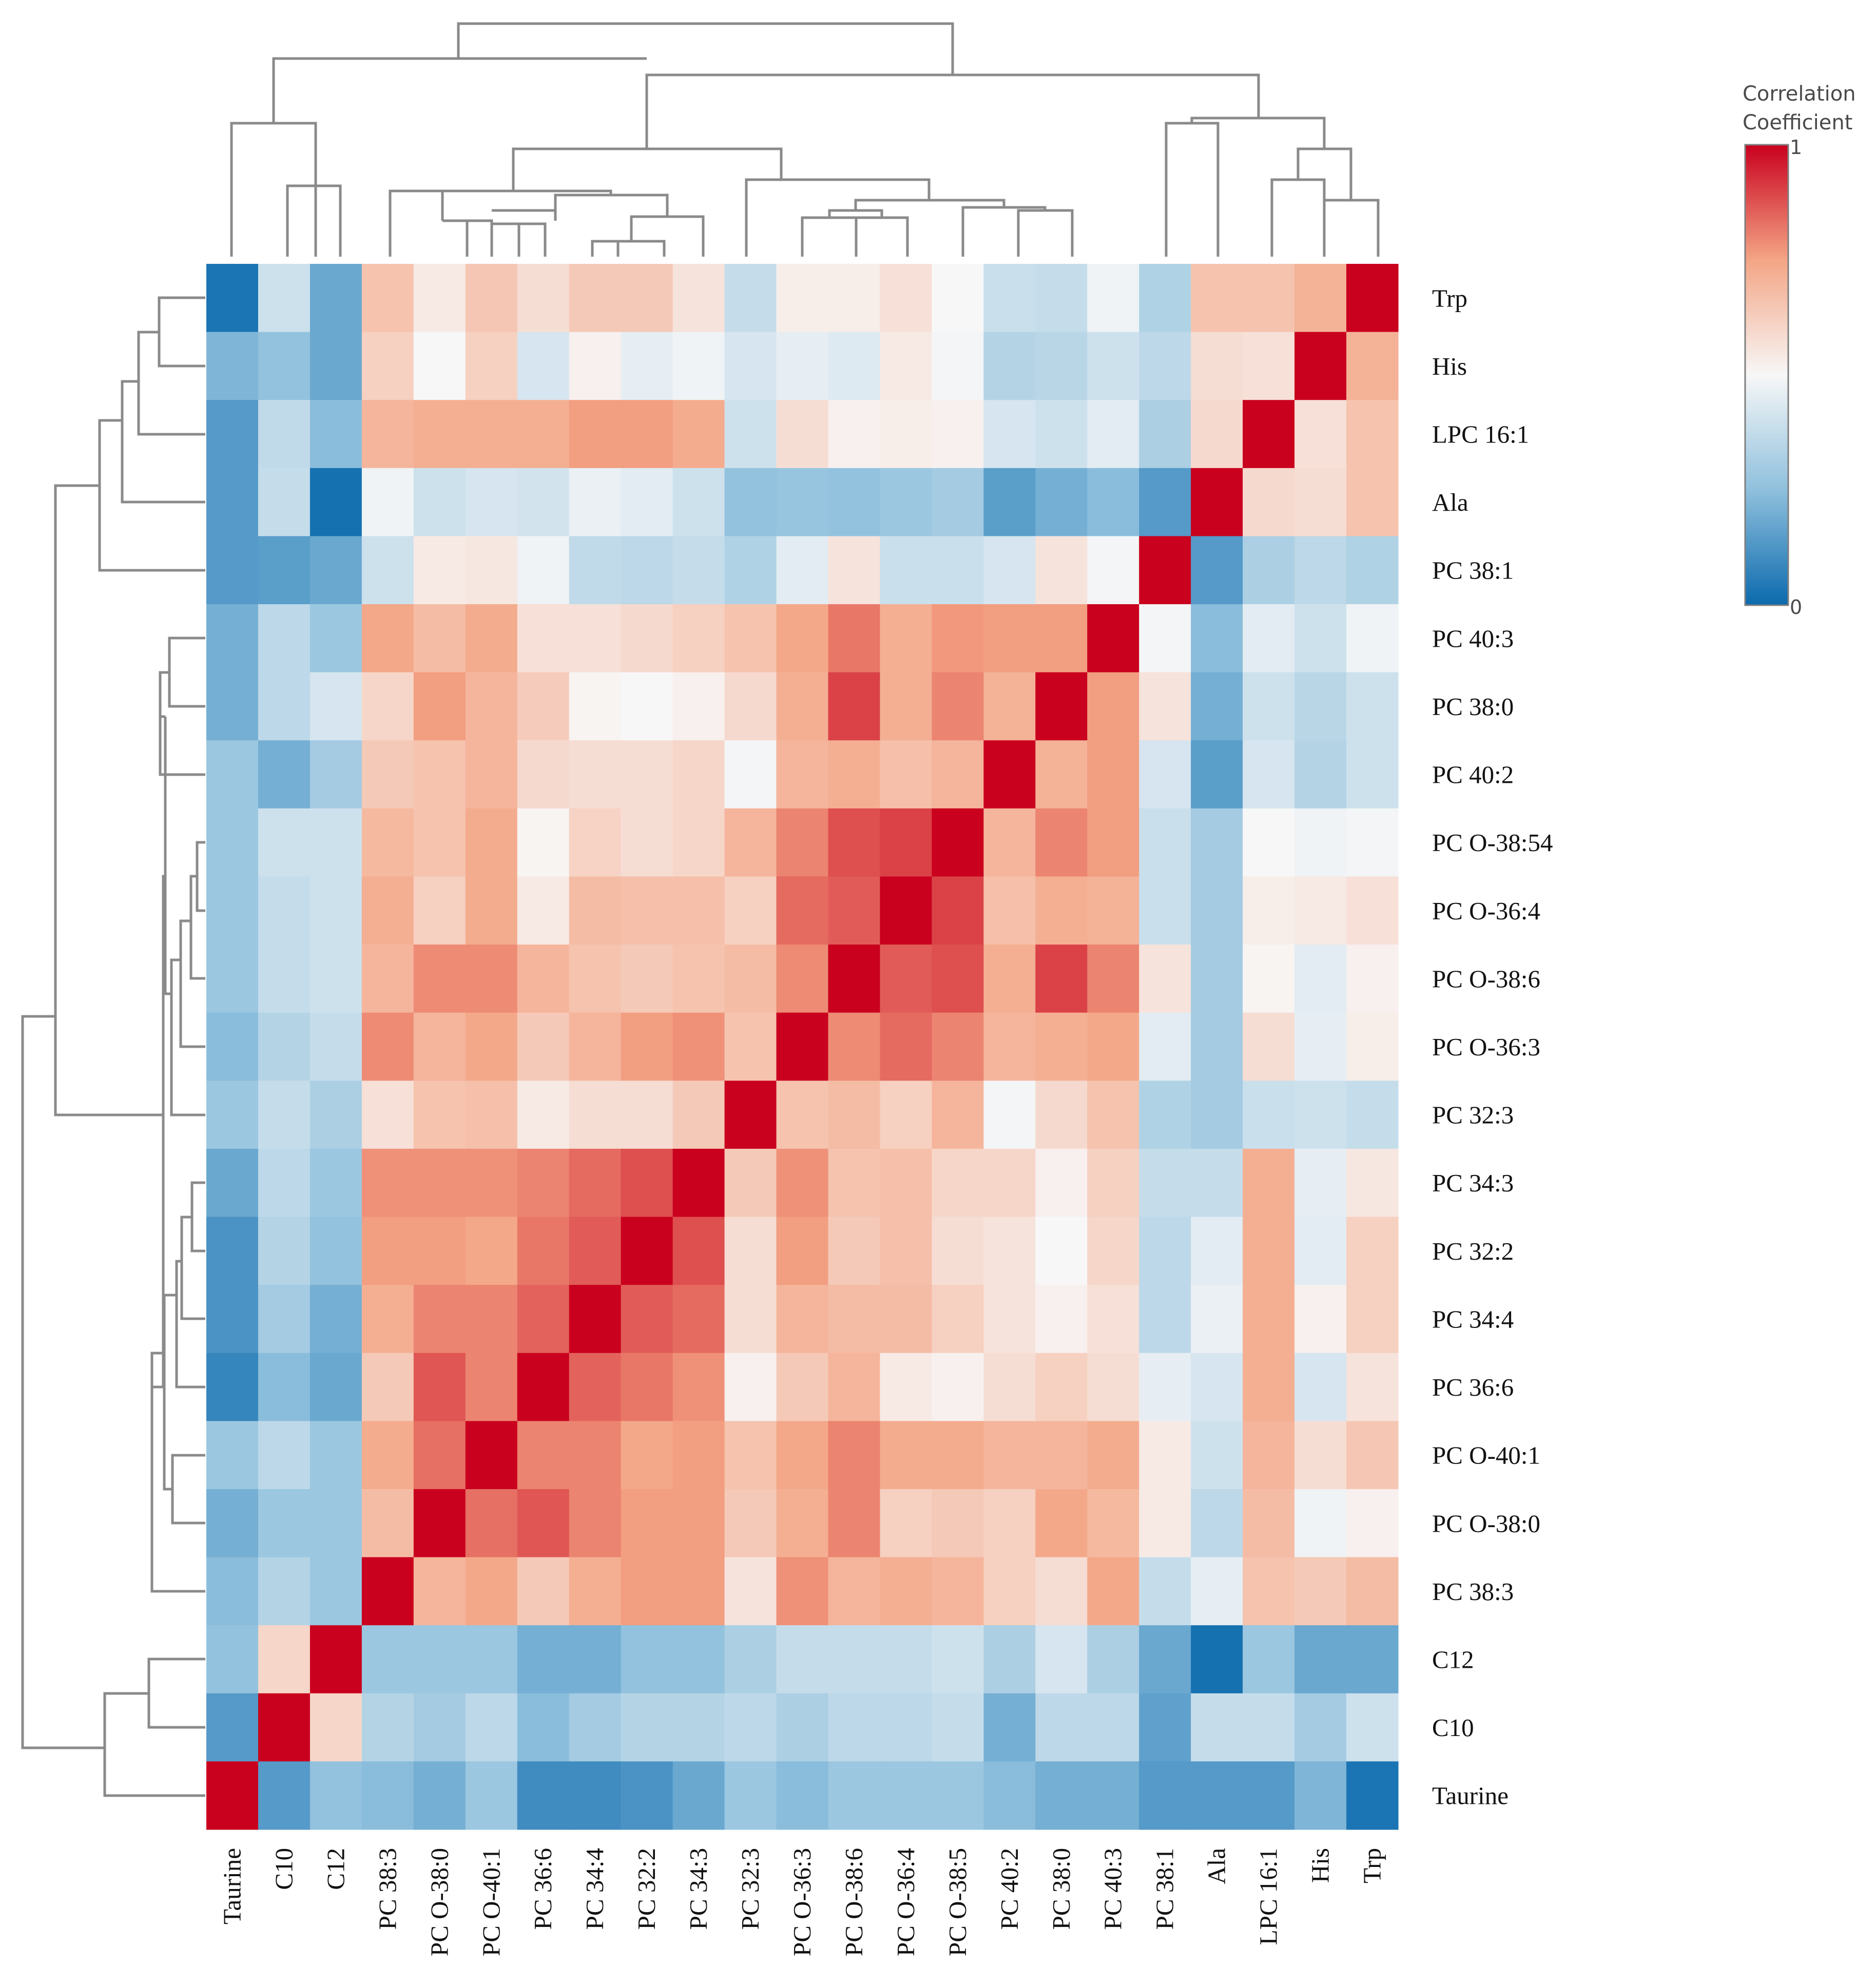 This screenshot has height=1985, width=1876. Describe the element at coordinates (285, 1796) in the screenshot. I see `cell-taurine-x-c10` at that location.